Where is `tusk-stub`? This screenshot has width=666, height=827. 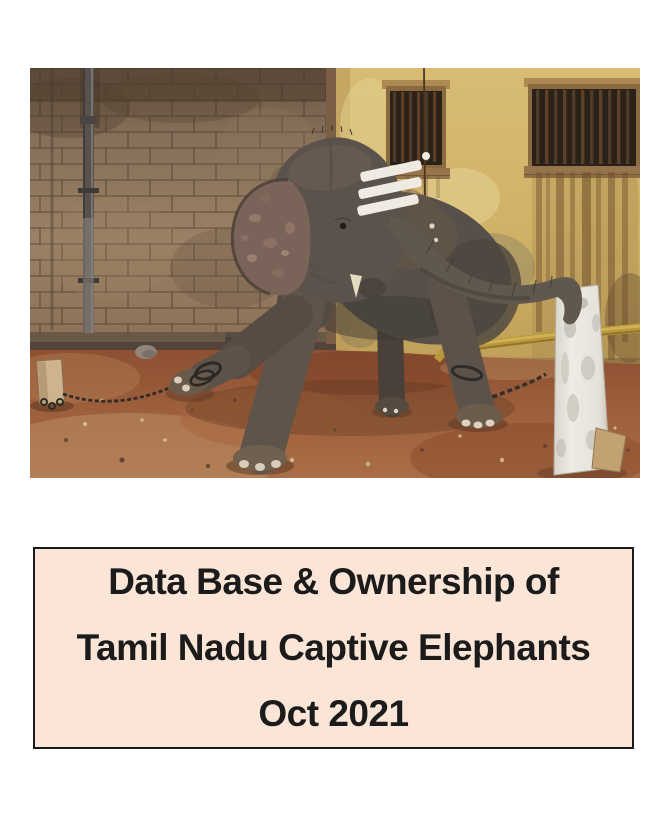
tusk-stub is located at coordinates (356, 286).